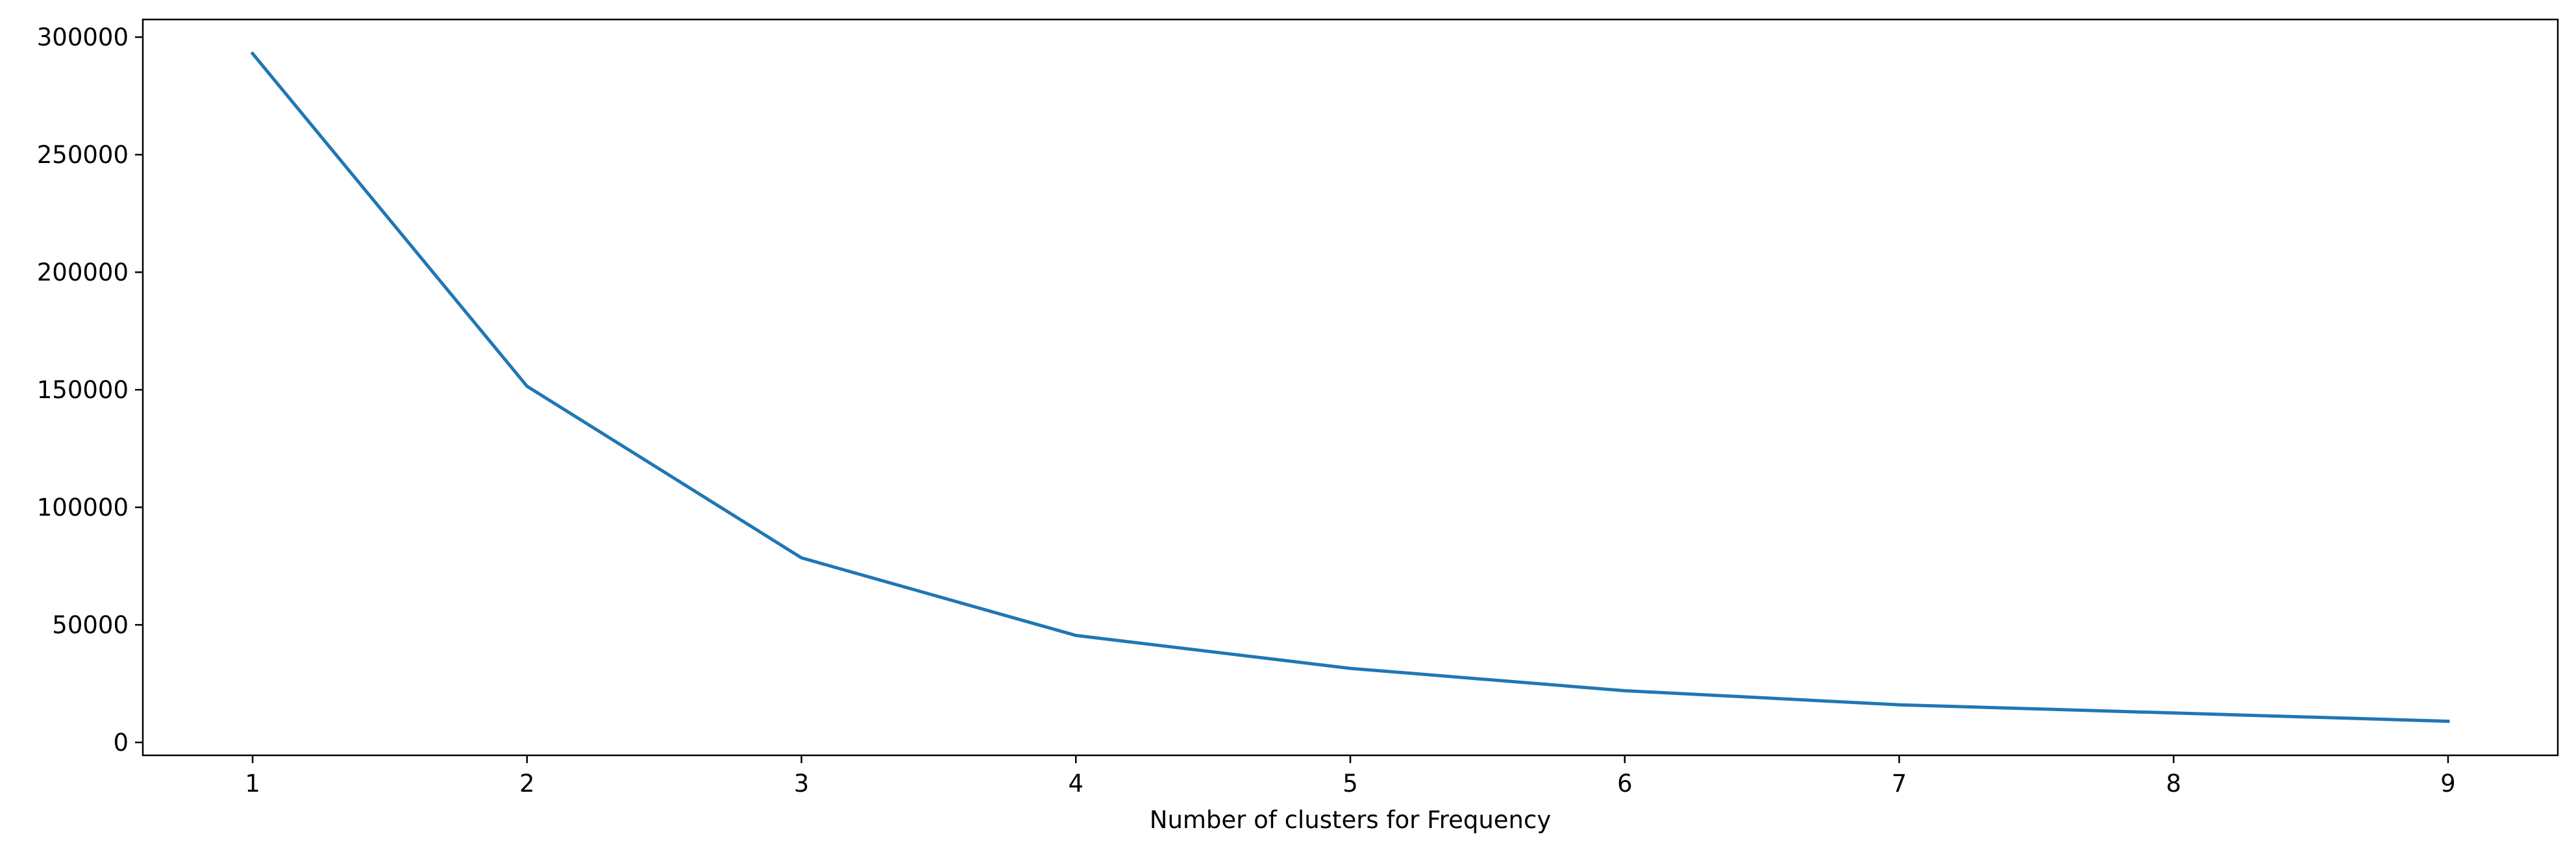 The image size is (2576, 856). Describe the element at coordinates (1076, 784) in the screenshot. I see `x-tick-label: 4` at that location.